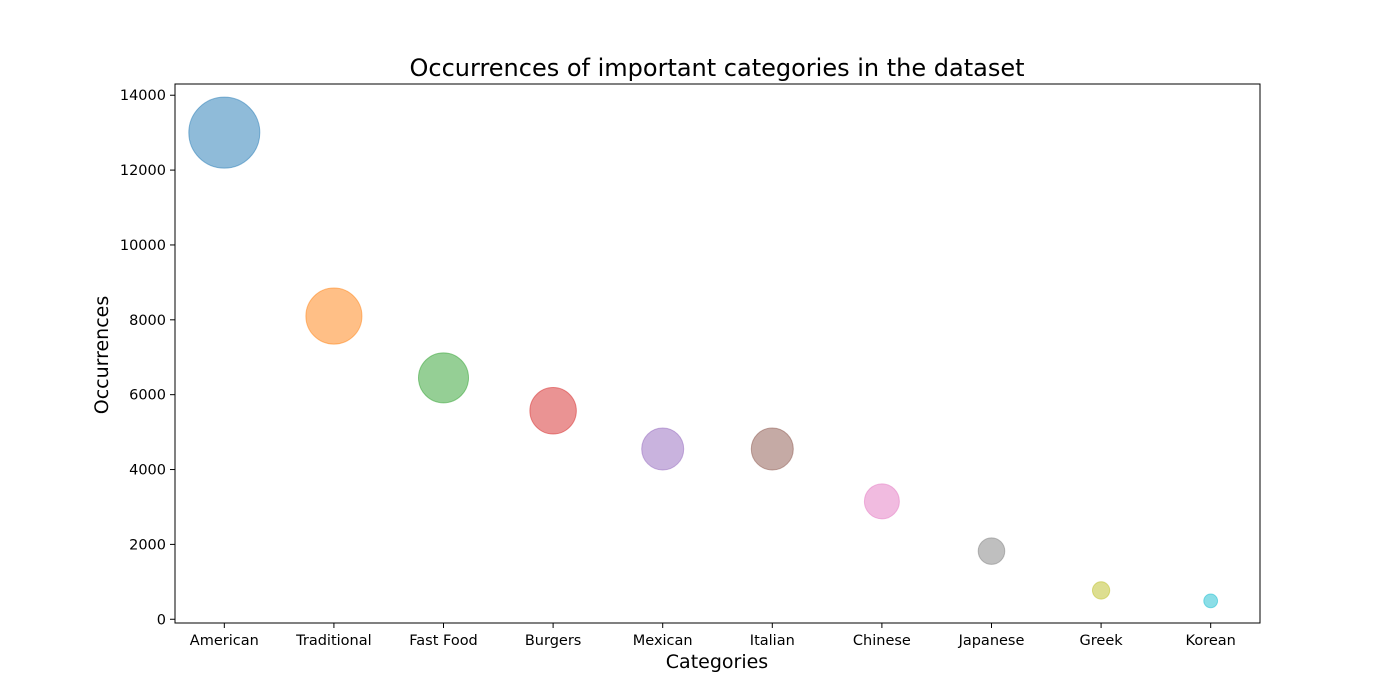 The image size is (1400, 700). Describe the element at coordinates (1211, 601) in the screenshot. I see `bubble-korean` at that location.